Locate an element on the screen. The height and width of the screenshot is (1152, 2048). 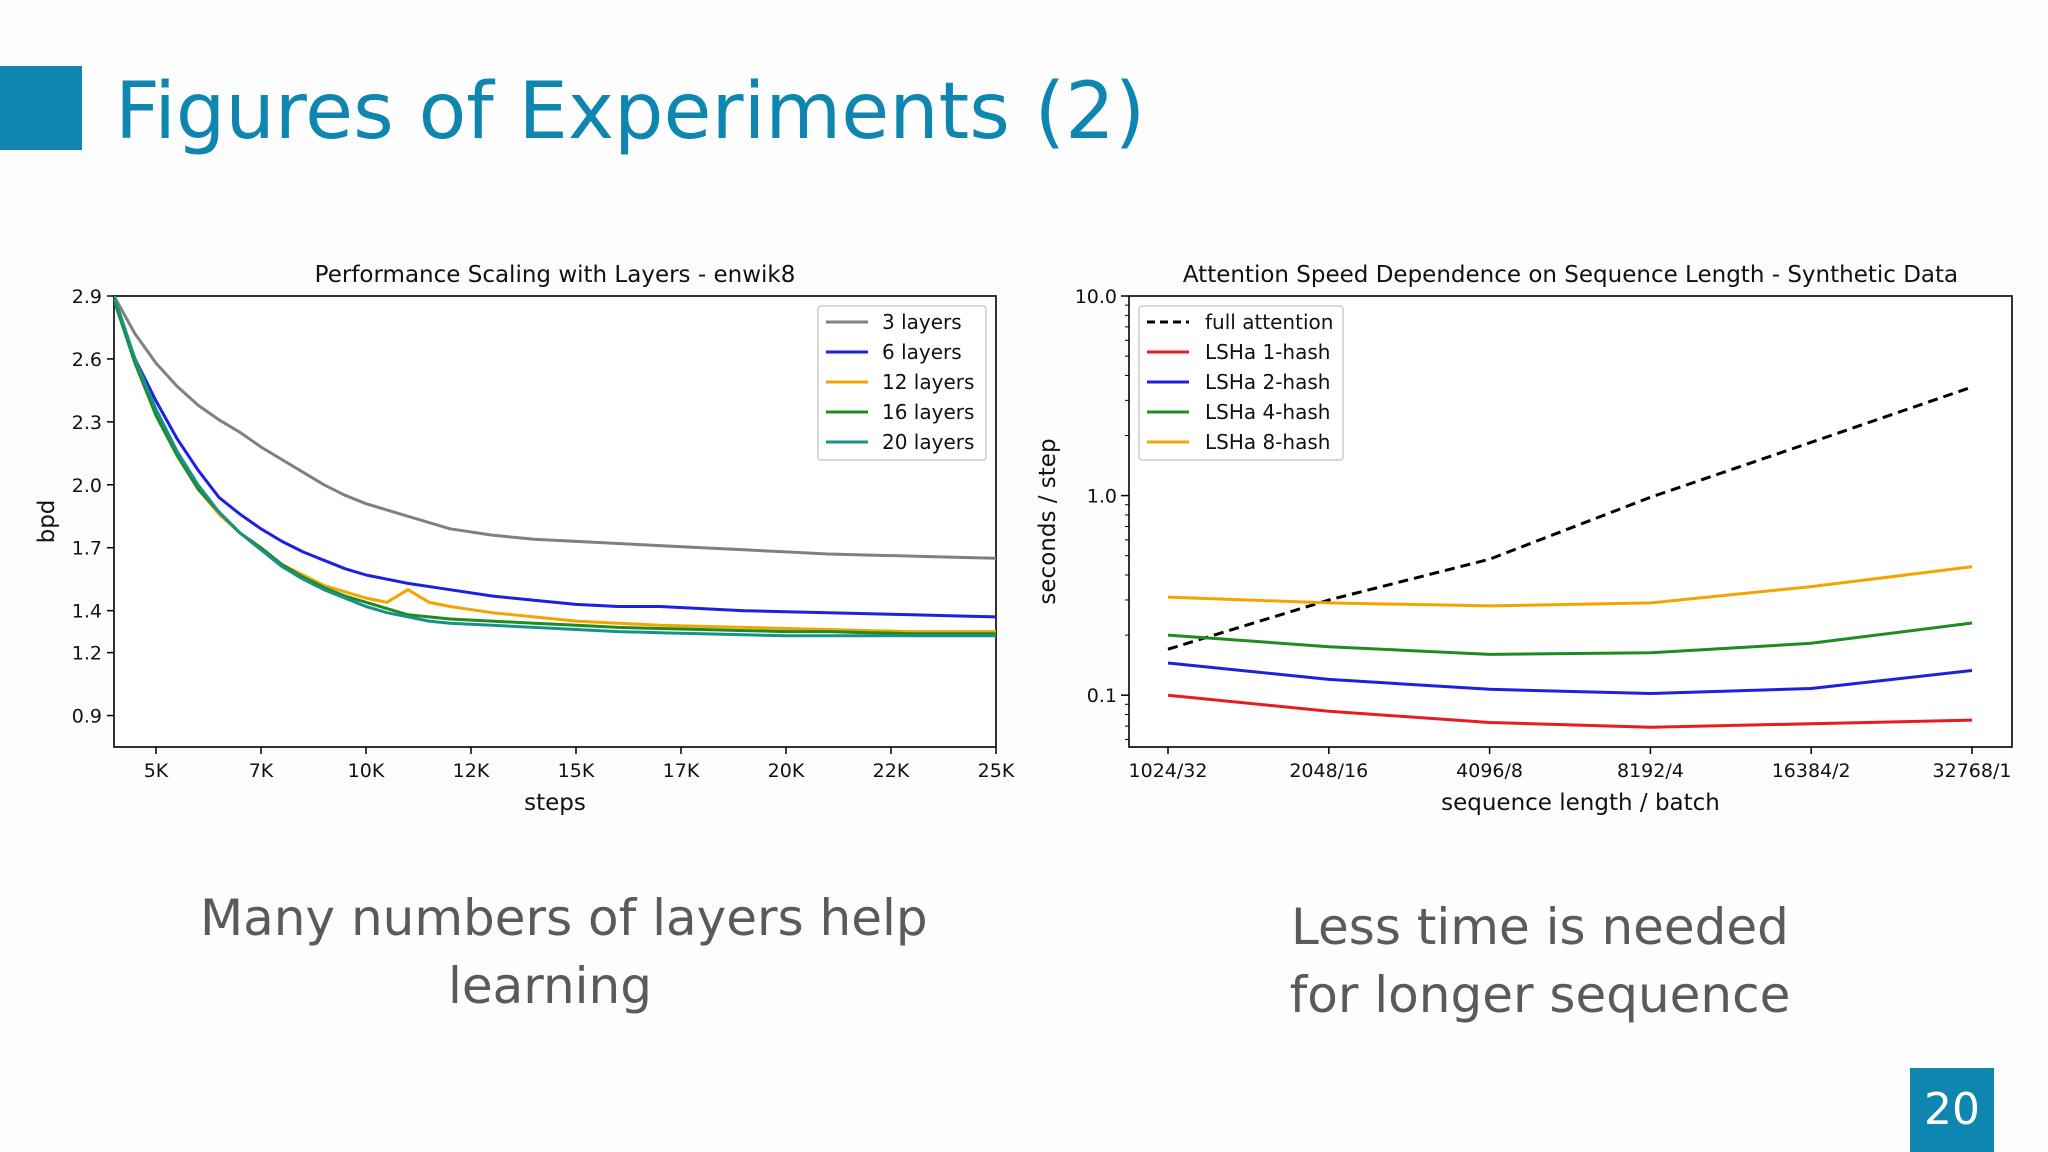
legend-label-3-layers: 3 layers is located at coordinates (922, 322).